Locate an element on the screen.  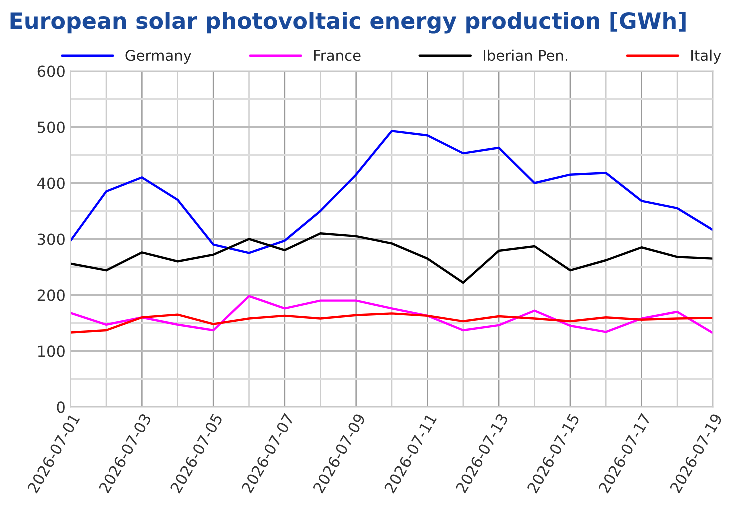
legend-label: Germany is located at coordinates (159, 57).